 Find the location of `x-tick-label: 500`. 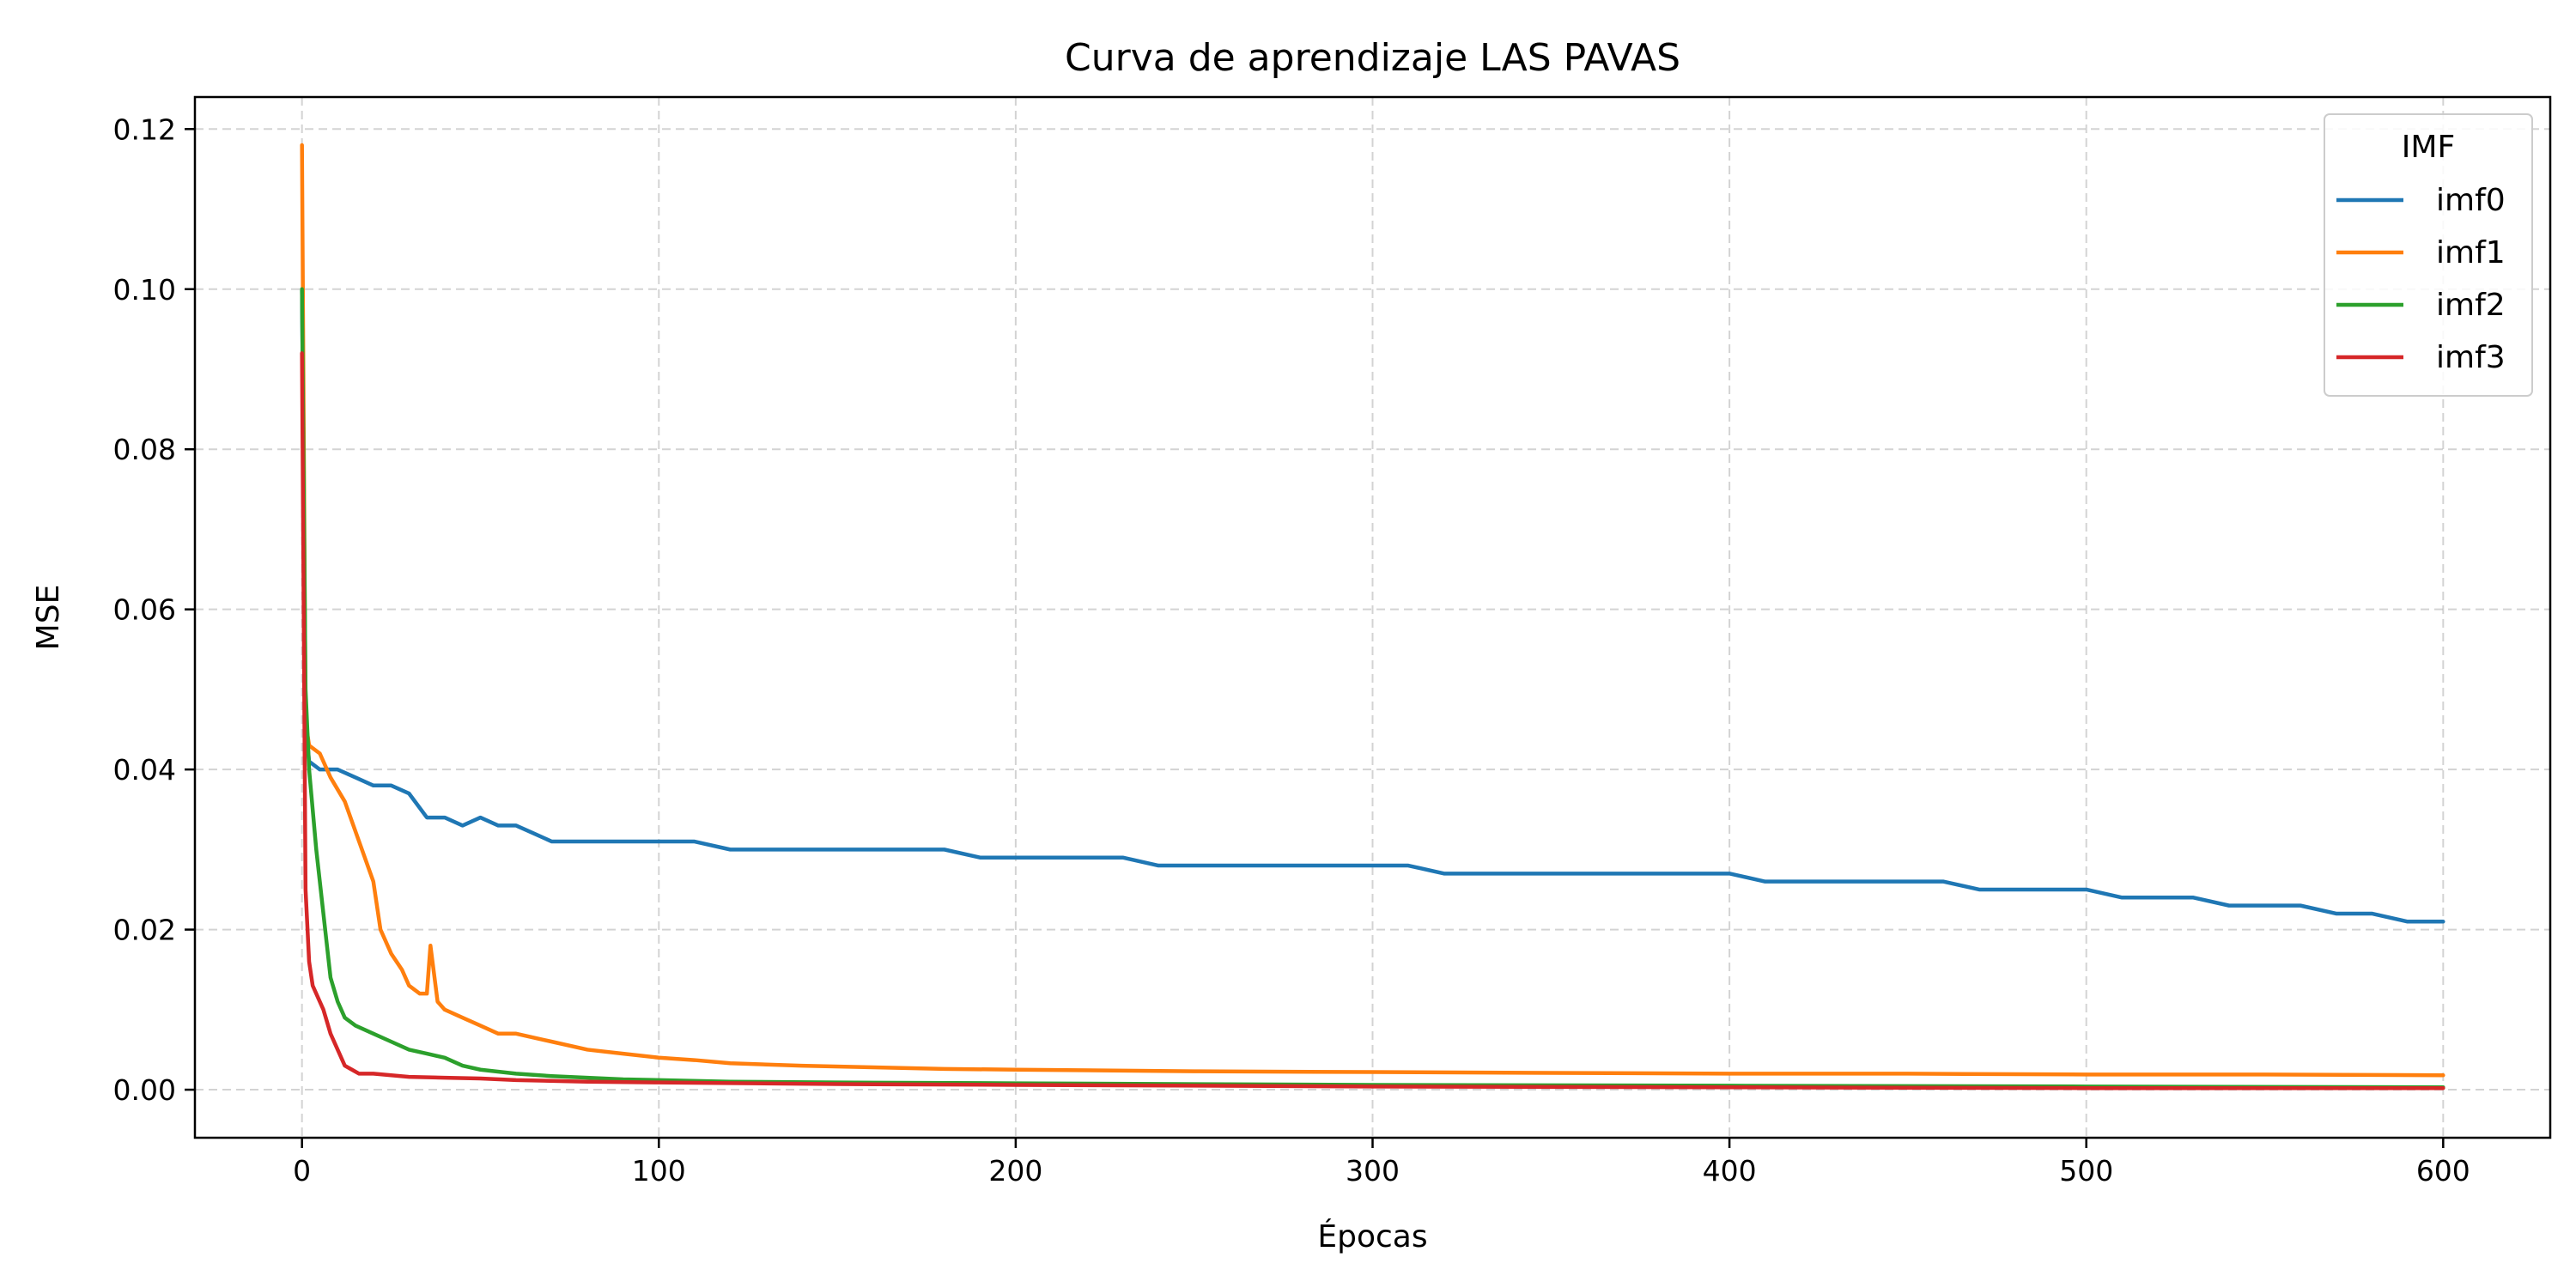

x-tick-label: 500 is located at coordinates (2086, 1171).